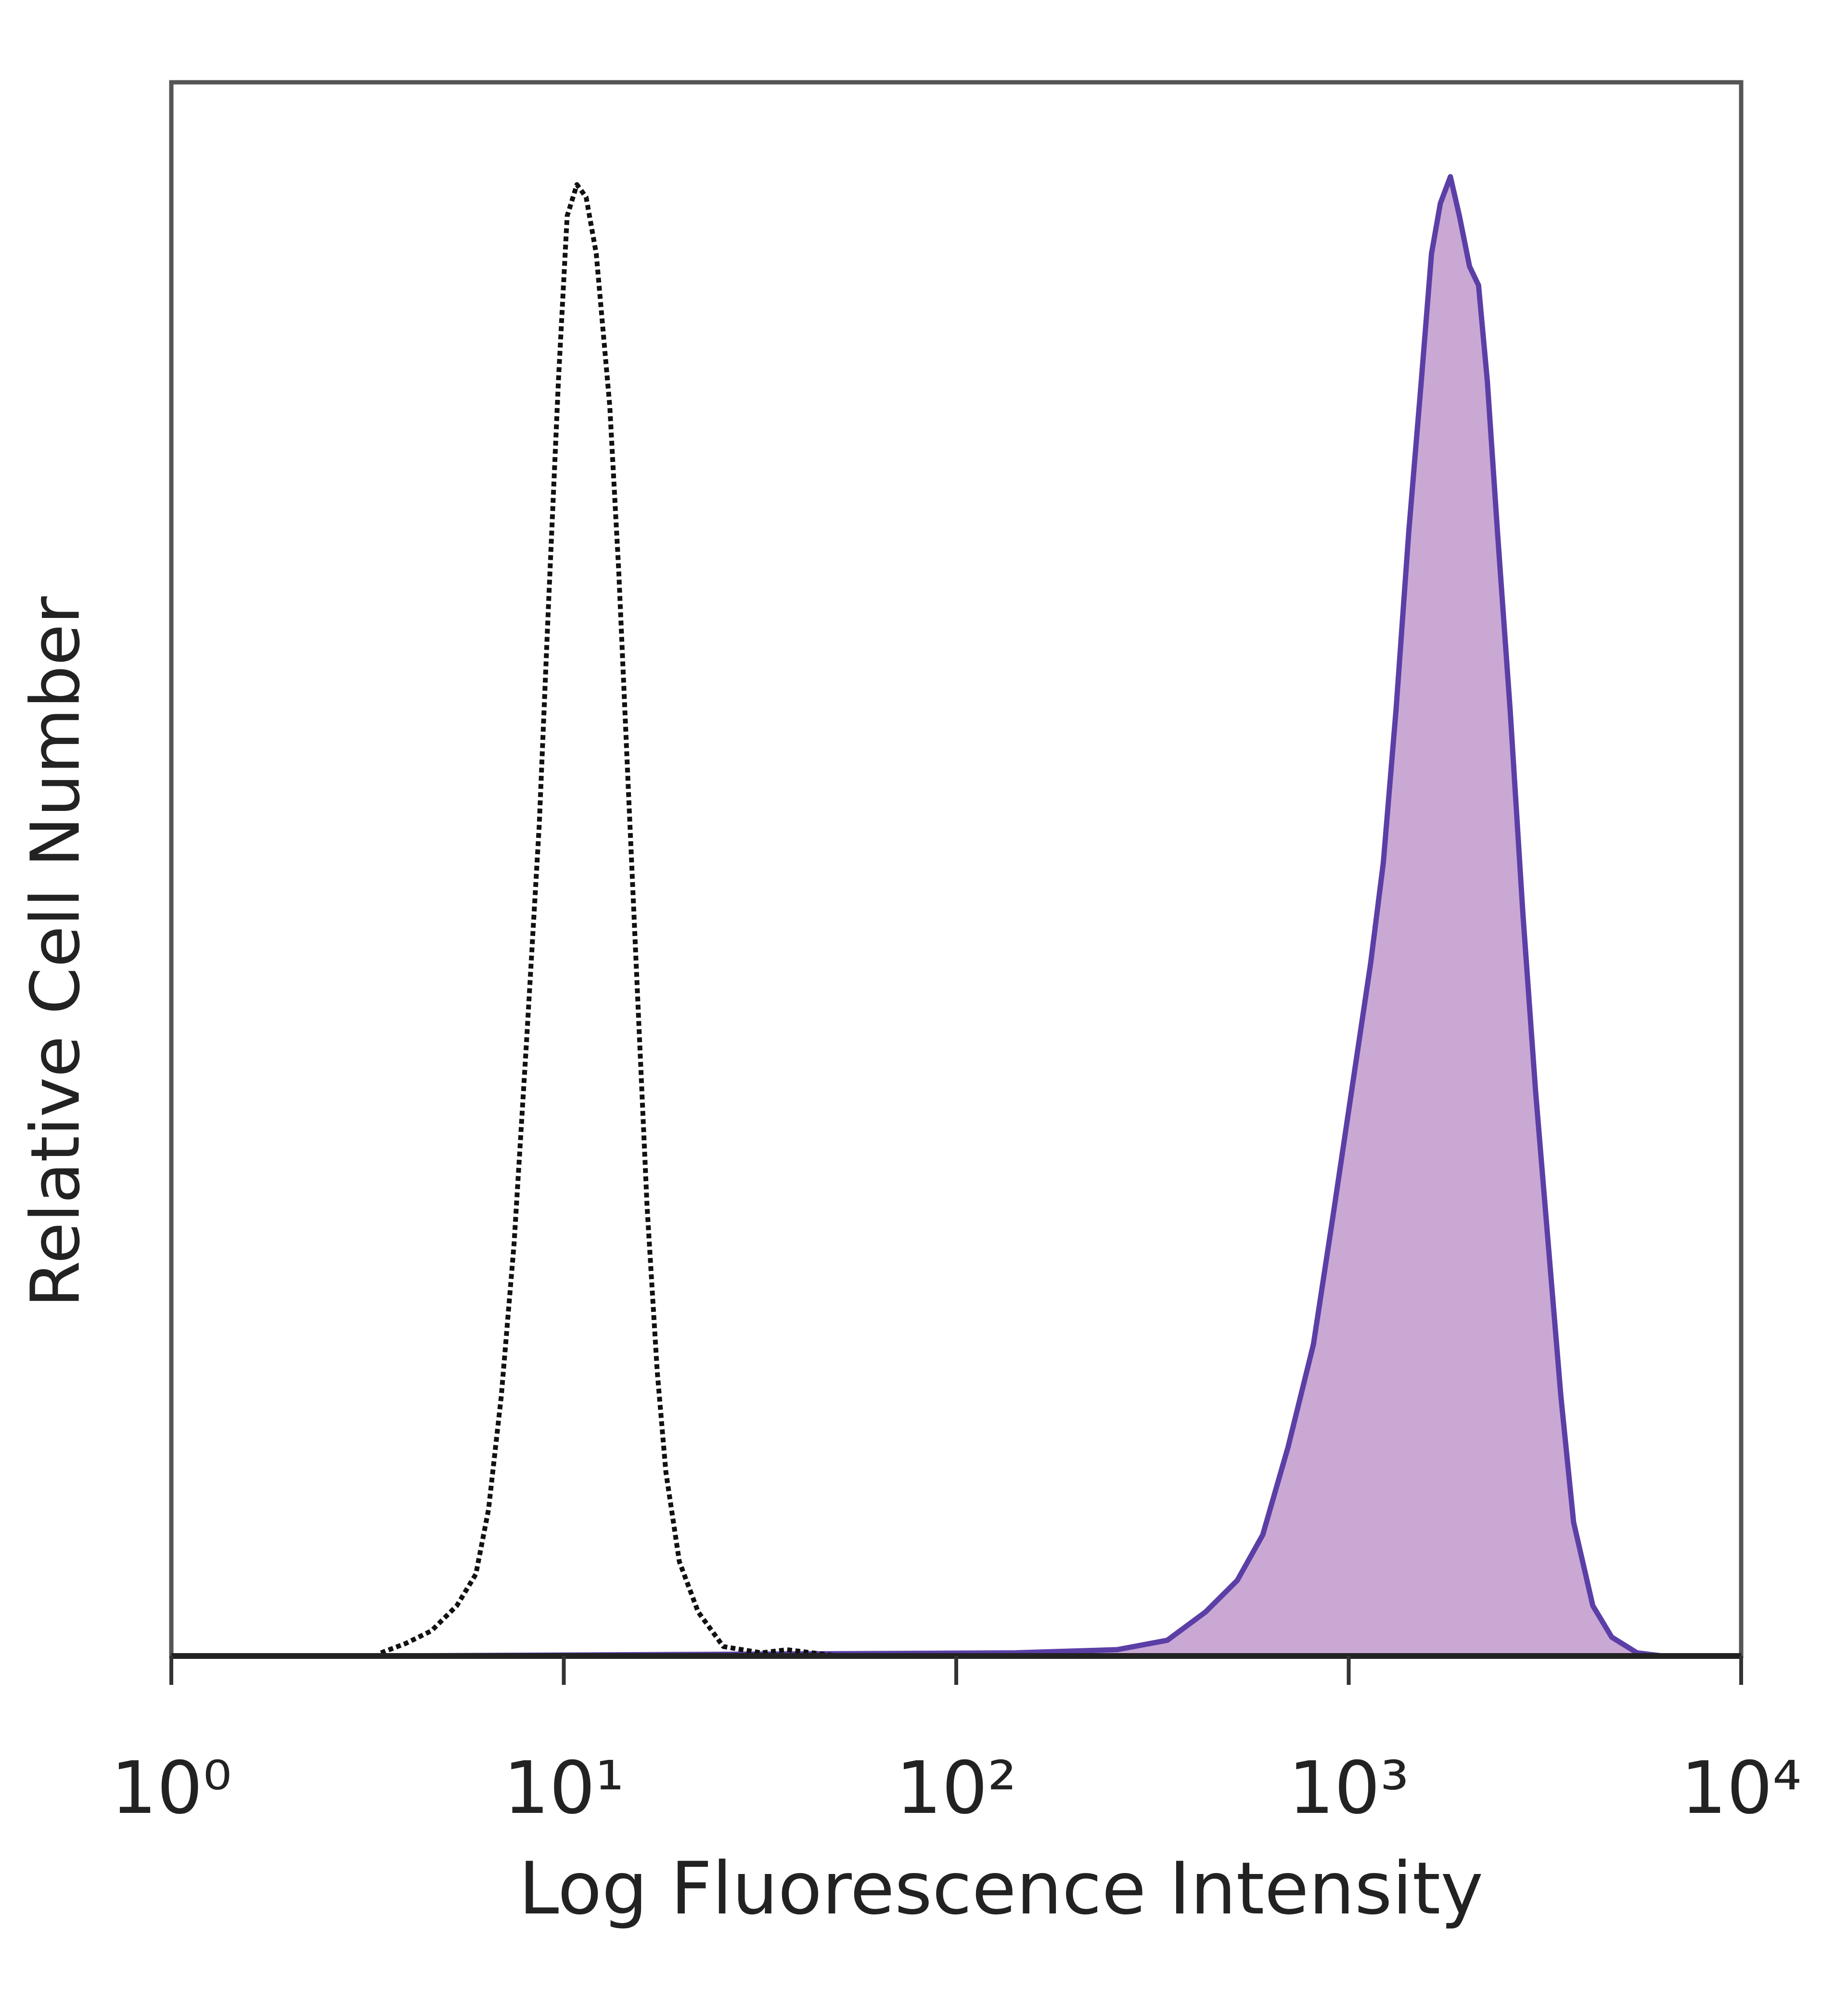 Image resolution: width=1848 pixels, height=2002 pixels. What do you see at coordinates (56, 952) in the screenshot?
I see `y-axis-label: Relative Cell Number` at bounding box center [56, 952].